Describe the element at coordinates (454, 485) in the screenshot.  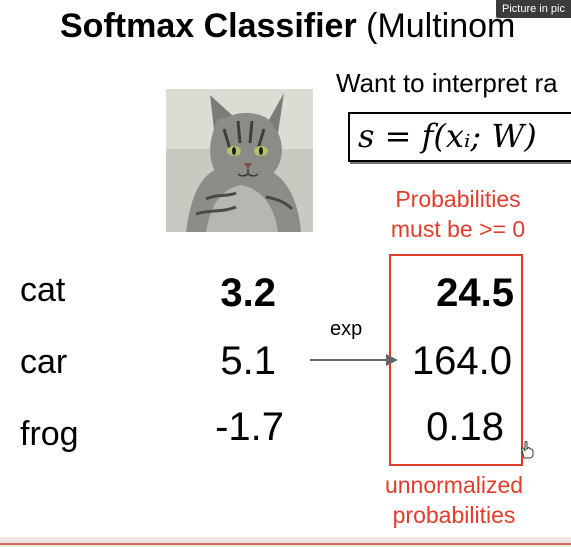
I see `unnormalized-note-line1: unnormalized` at that location.